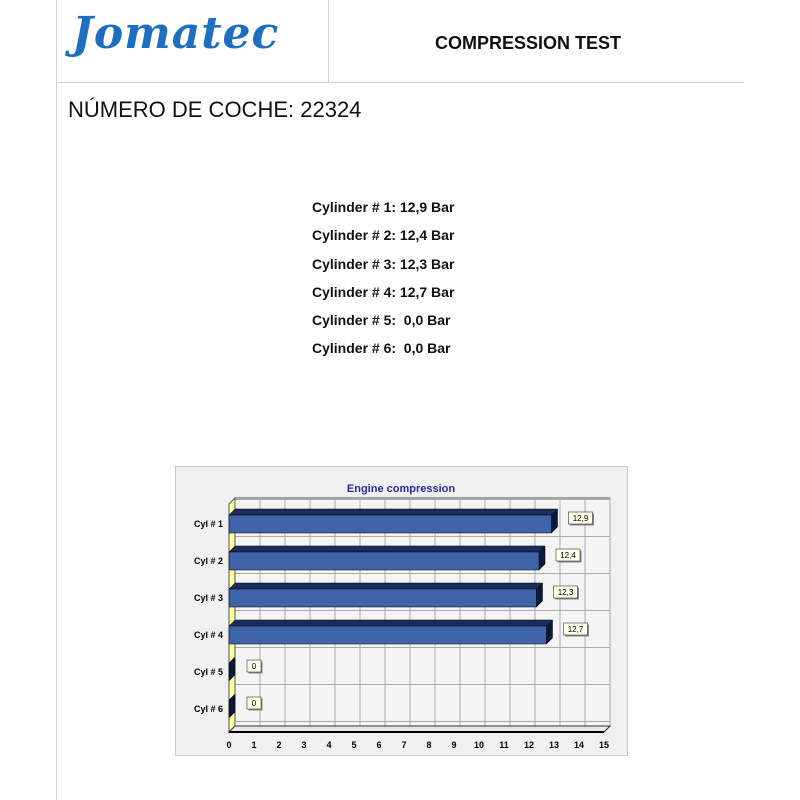 Image resolution: width=800 pixels, height=800 pixels. What do you see at coordinates (504, 745) in the screenshot?
I see `x-tick-label: 11` at bounding box center [504, 745].